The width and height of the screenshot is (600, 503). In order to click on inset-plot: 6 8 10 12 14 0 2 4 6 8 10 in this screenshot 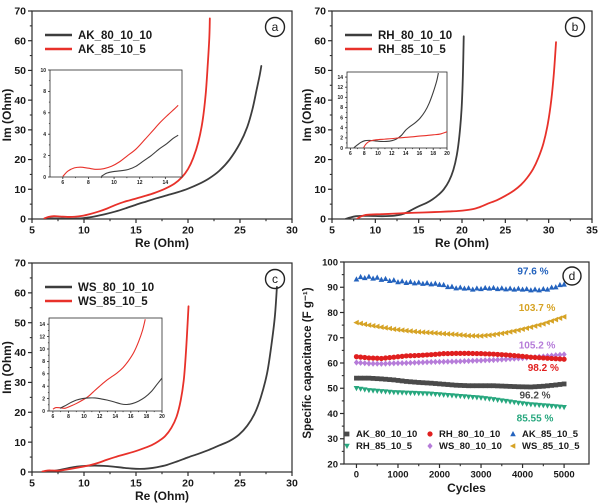, I will do `click(111, 127)`.